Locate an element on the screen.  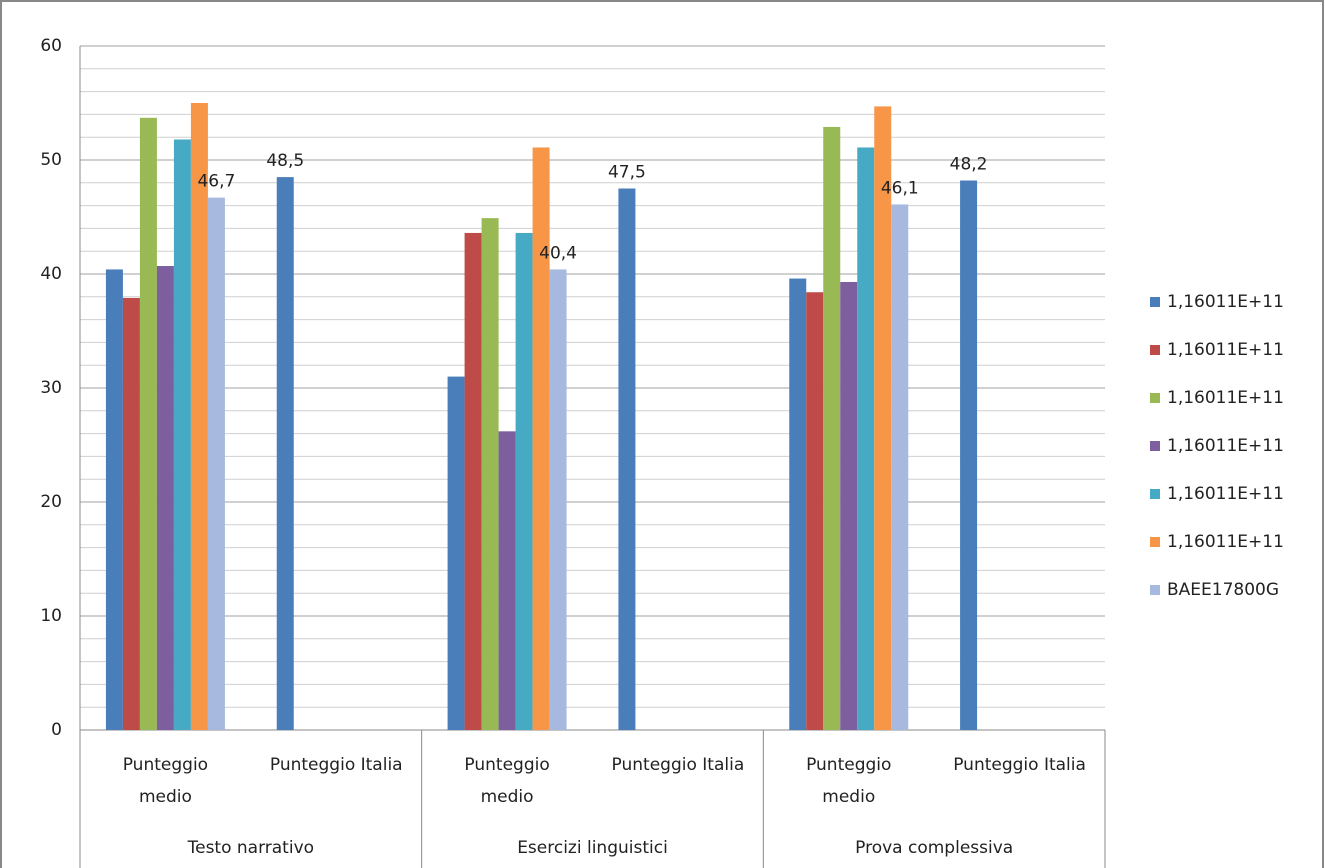
legend-label: BAEE17800G is located at coordinates (1223, 590).